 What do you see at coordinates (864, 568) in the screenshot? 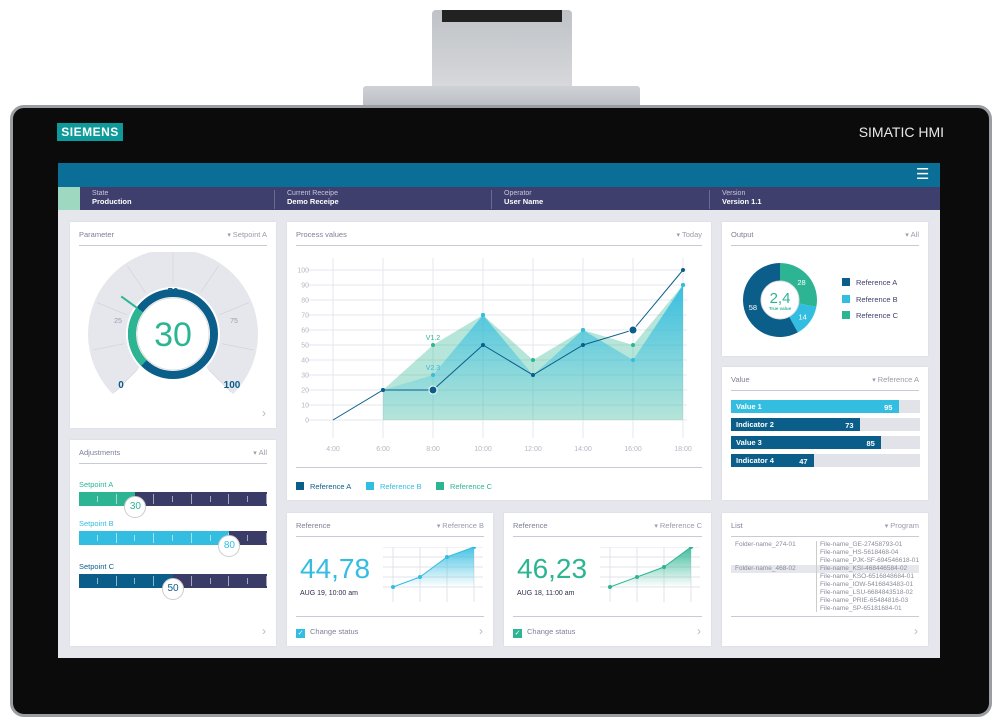
I see `file-item: File-name_KSI-468446584-02` at bounding box center [864, 568].